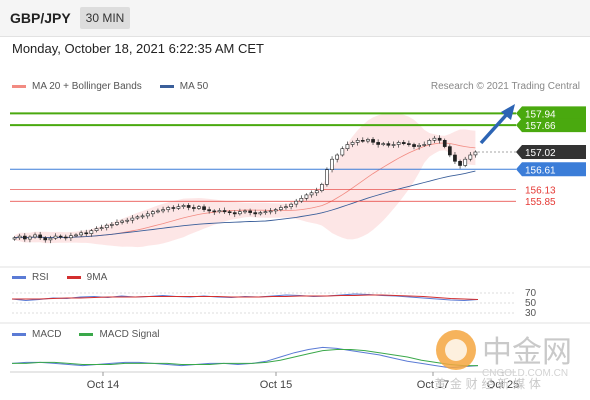  I want to click on macd-legend: MACD MACD Signal, so click(94, 334).